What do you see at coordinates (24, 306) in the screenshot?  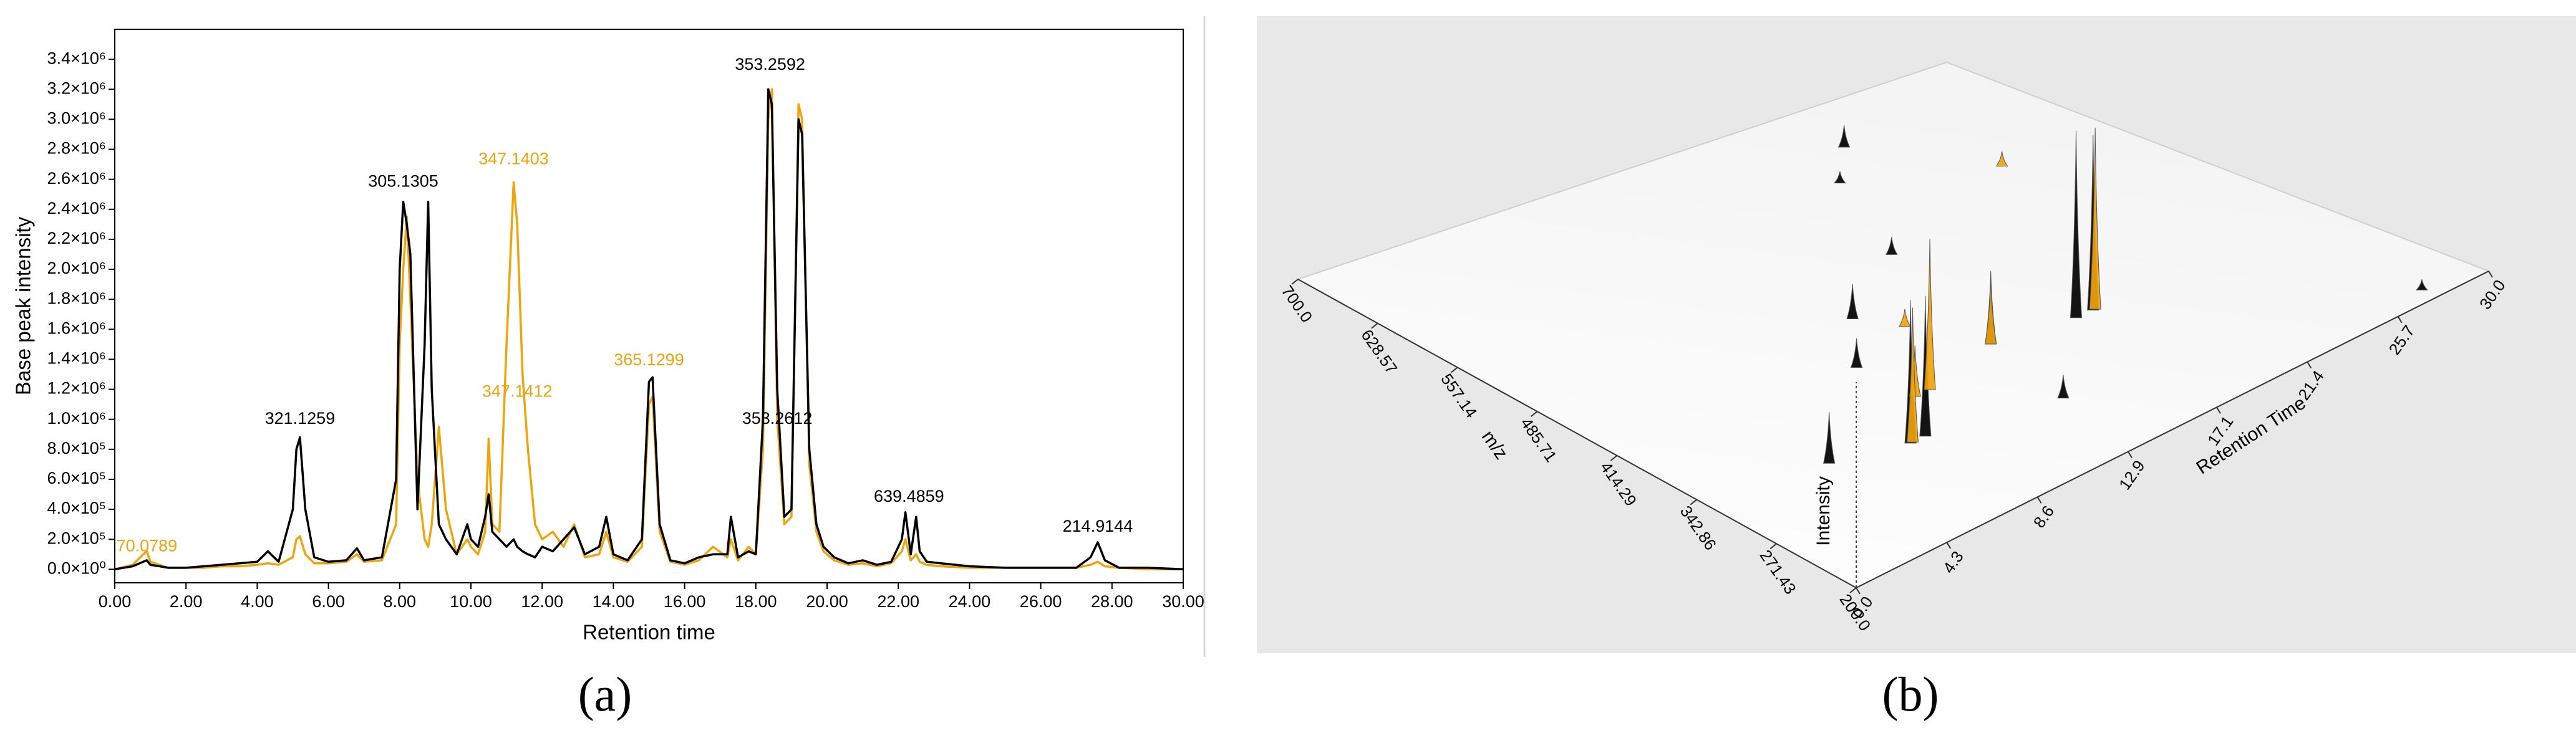 I see `y-axis-label: Base peak intensity` at bounding box center [24, 306].